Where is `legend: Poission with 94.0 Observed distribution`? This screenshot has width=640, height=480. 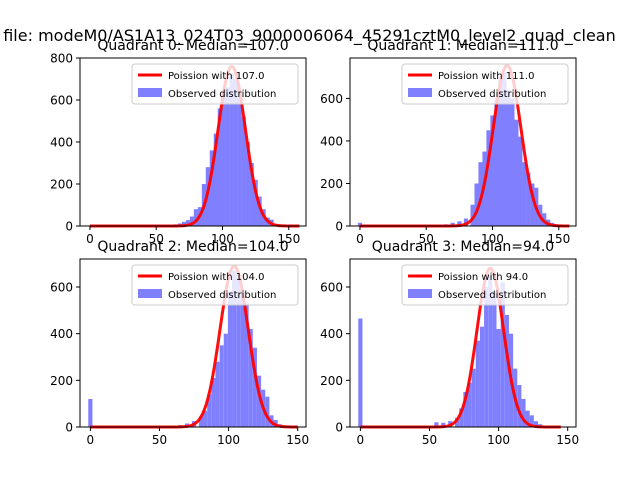 legend: Poission with 94.0 Observed distribution is located at coordinates (485, 285).